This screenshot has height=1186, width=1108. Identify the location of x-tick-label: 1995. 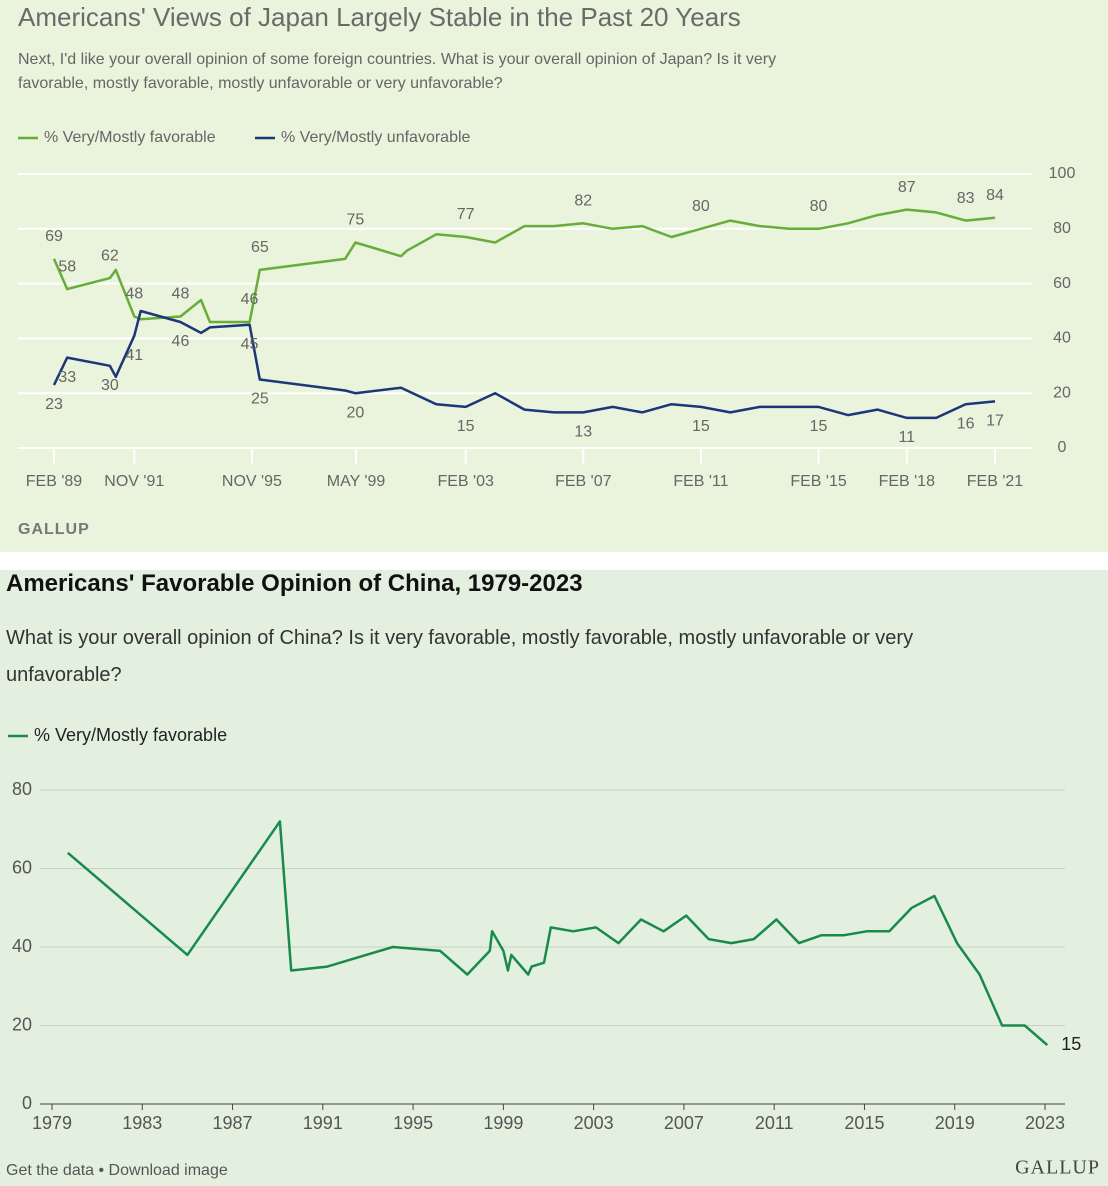
(413, 1123).